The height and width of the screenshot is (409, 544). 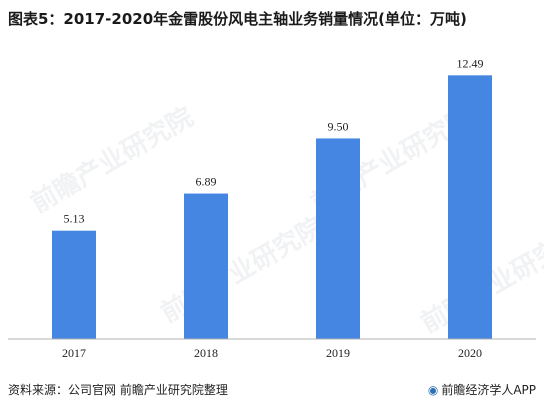 I want to click on bar-2018, so click(x=206, y=266).